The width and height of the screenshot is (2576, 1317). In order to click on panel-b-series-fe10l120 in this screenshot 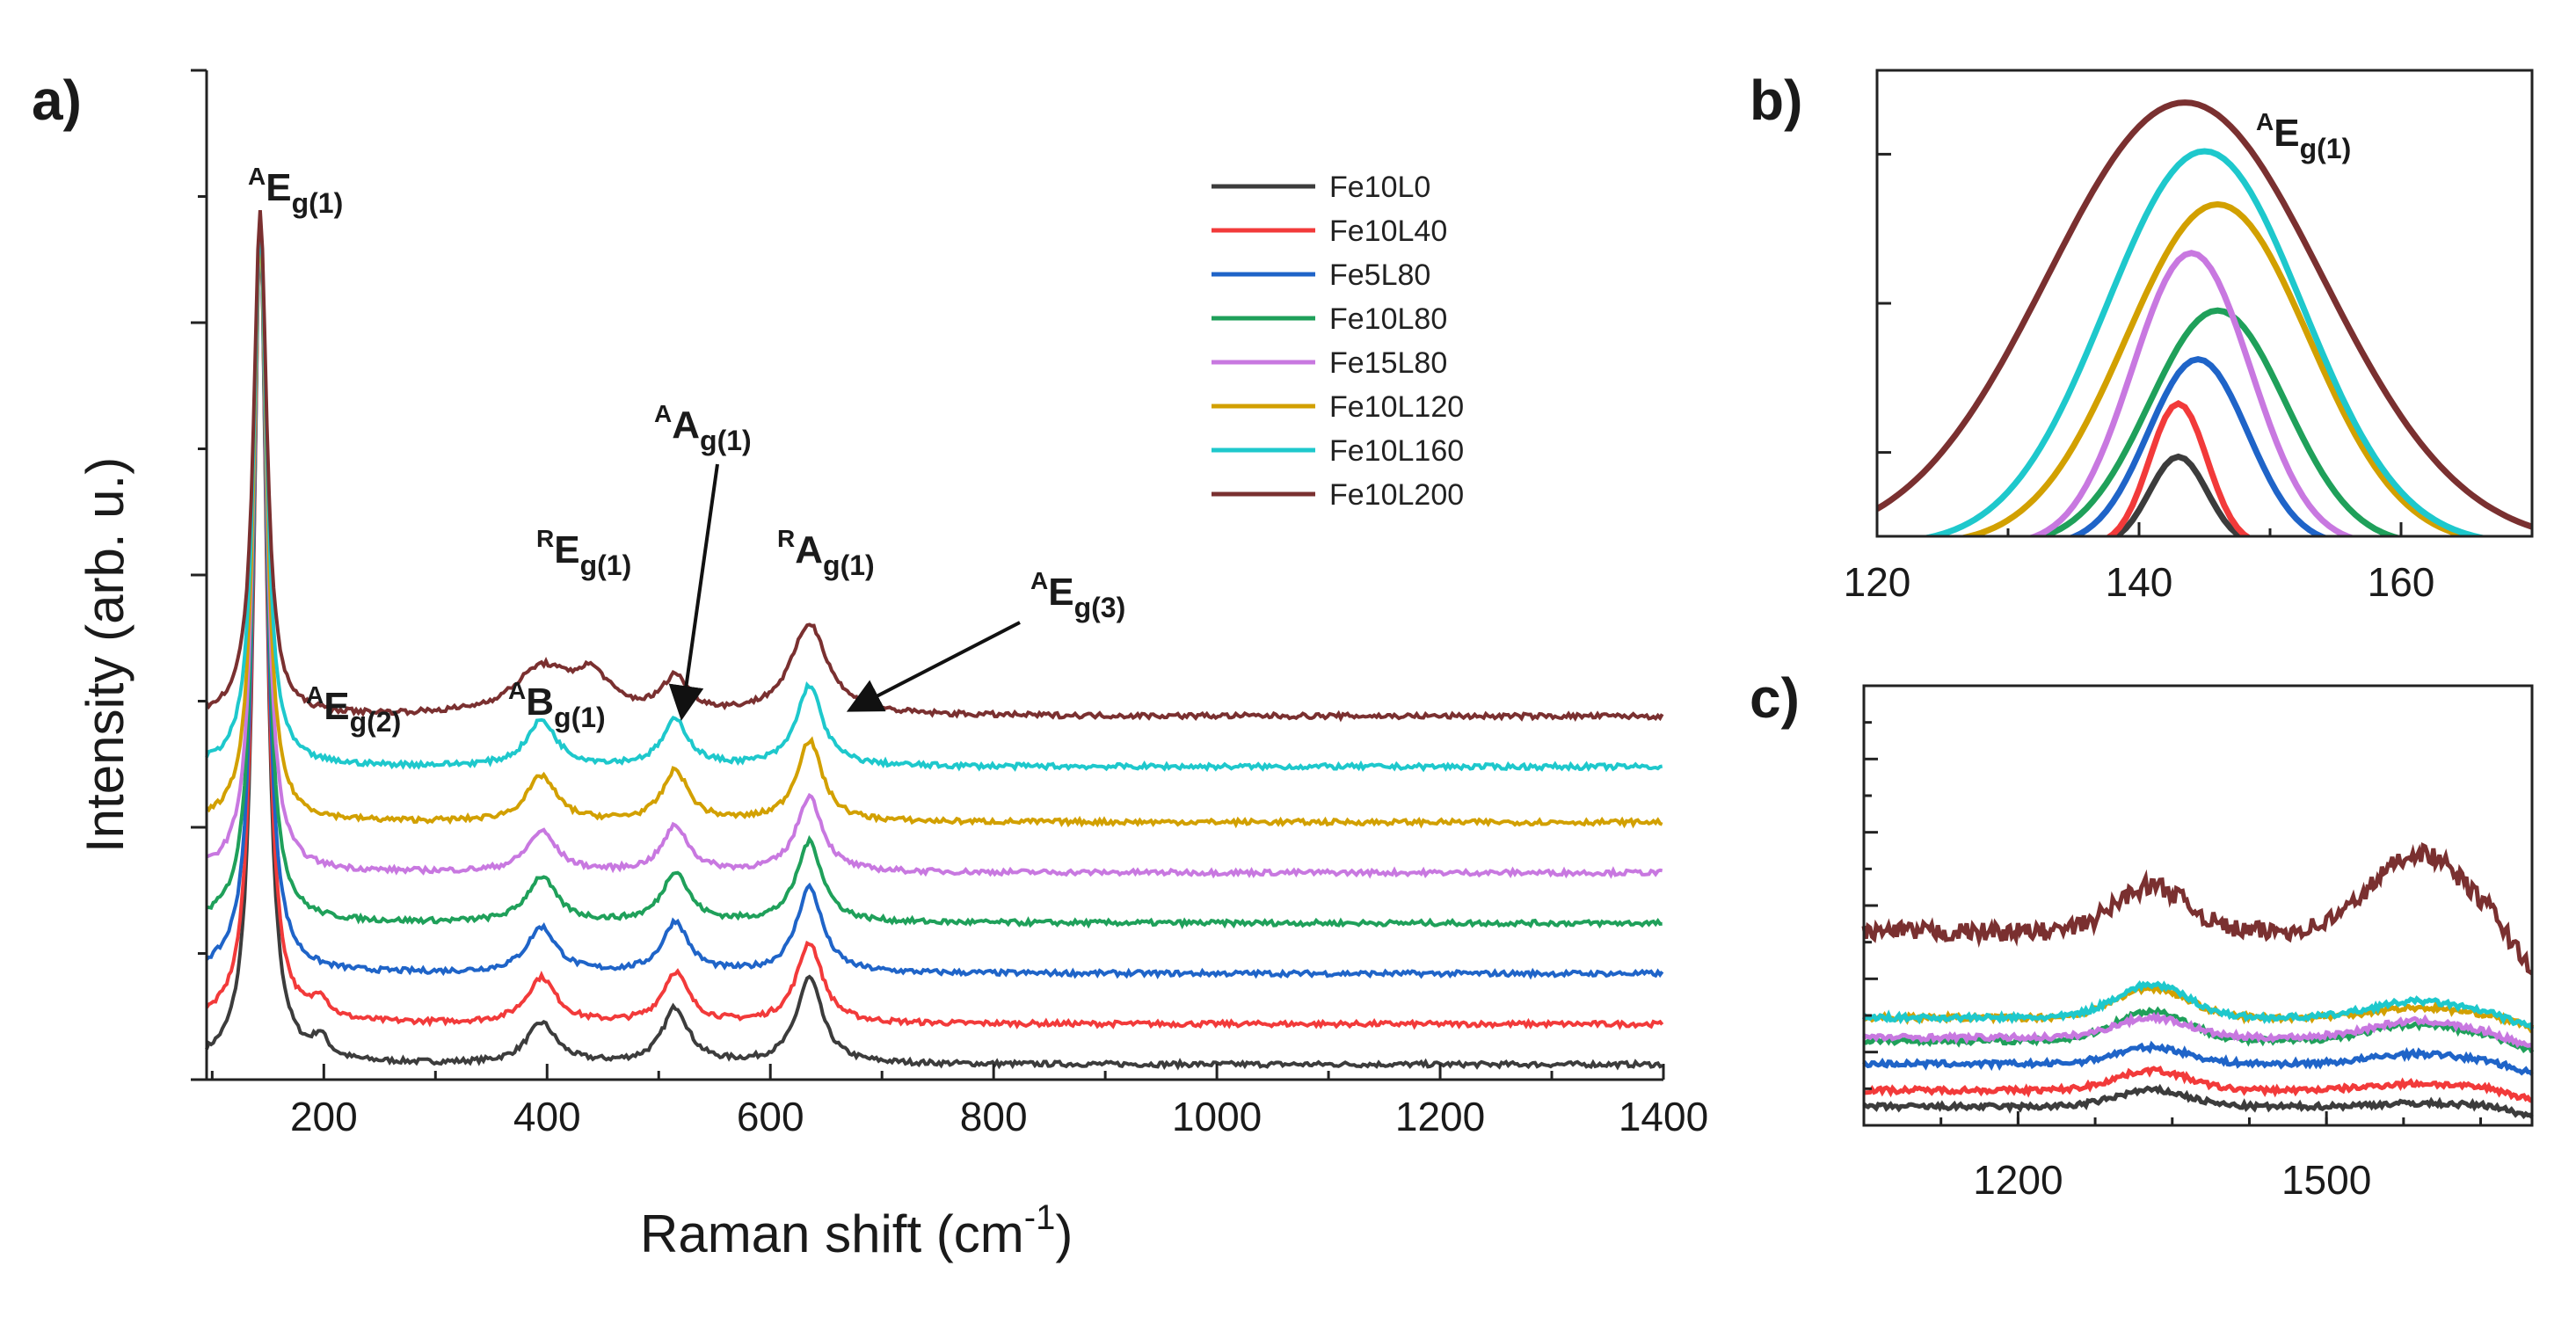, I will do `click(2217, 368)`.